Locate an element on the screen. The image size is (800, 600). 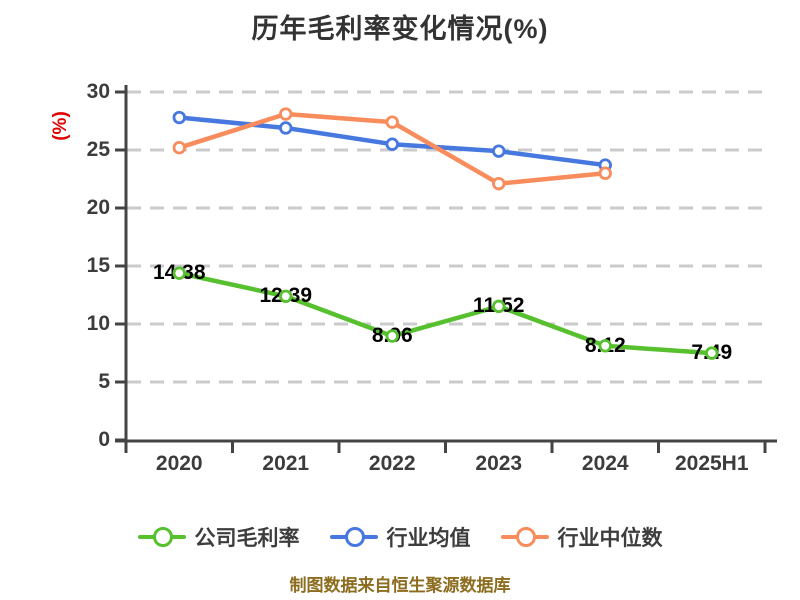
legend-item-industry-median: 行业中位数 is located at coordinates (581, 537).